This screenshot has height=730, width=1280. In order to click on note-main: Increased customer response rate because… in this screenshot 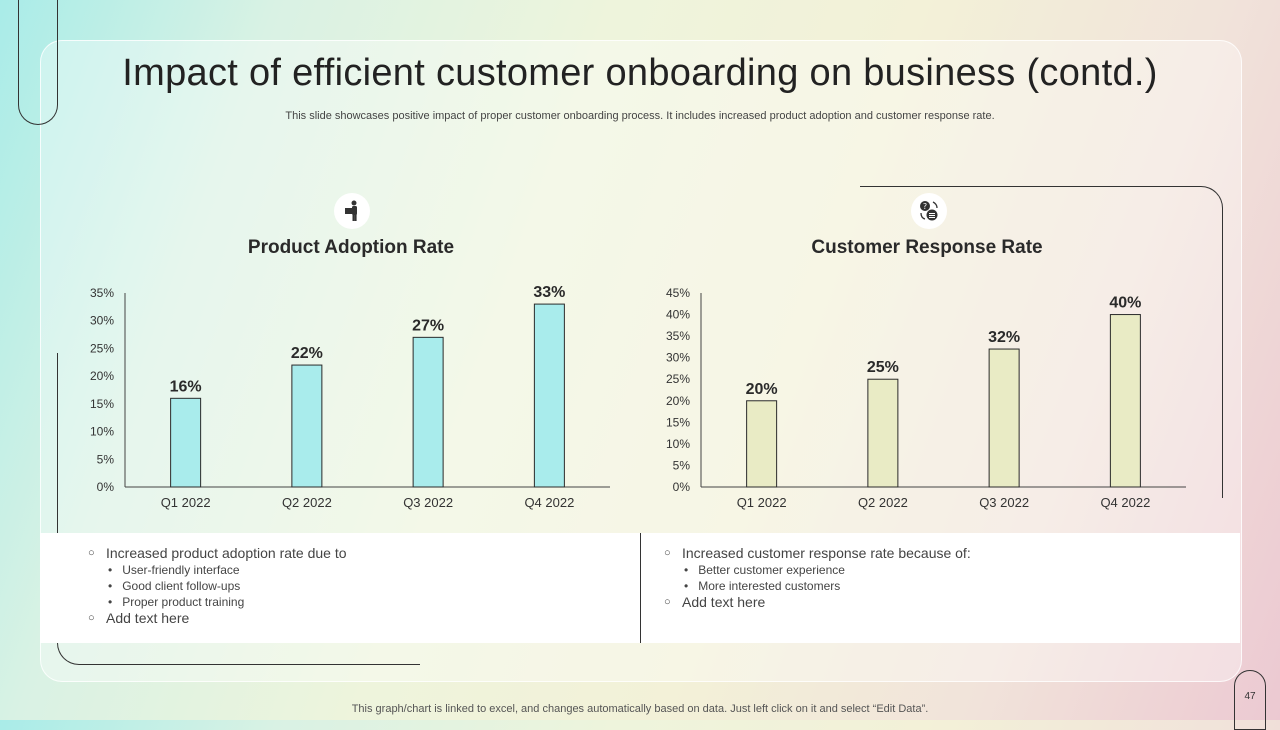, I will do `click(826, 553)`.